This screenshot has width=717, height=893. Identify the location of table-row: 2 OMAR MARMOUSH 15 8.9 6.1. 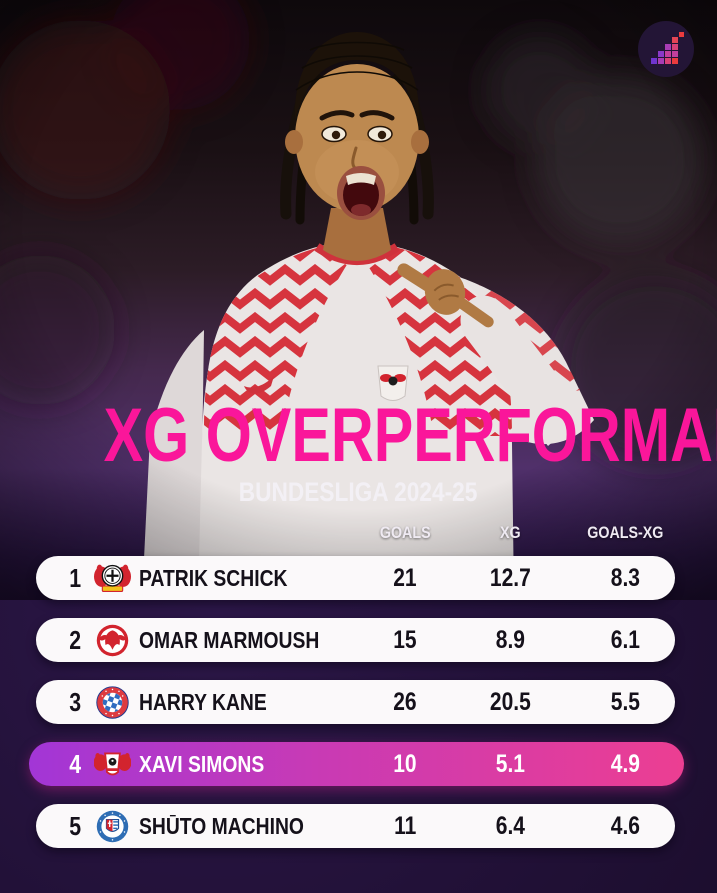
(355, 640).